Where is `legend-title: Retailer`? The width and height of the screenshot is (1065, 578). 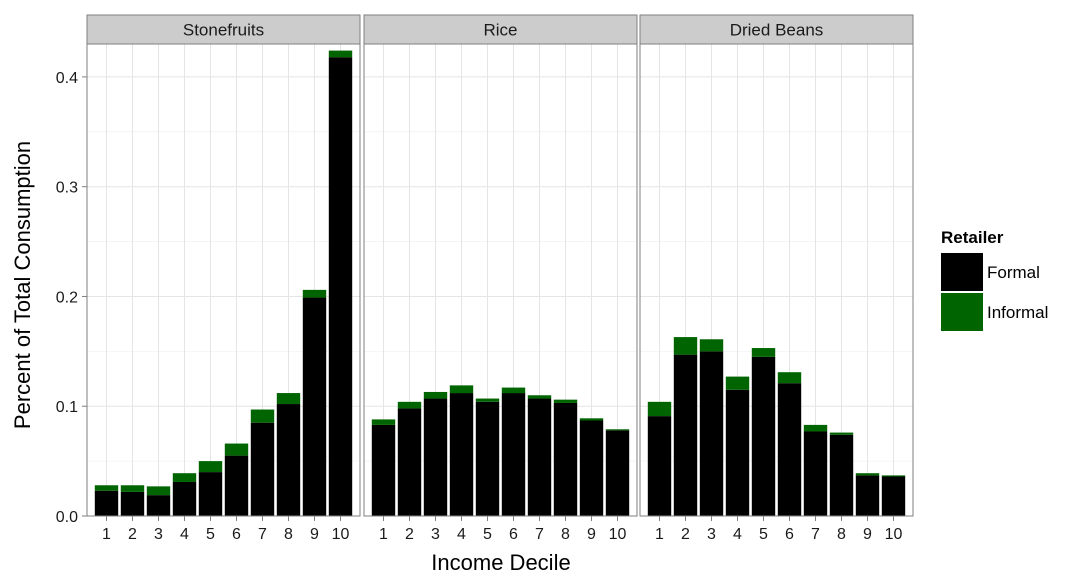 legend-title: Retailer is located at coordinates (972, 237).